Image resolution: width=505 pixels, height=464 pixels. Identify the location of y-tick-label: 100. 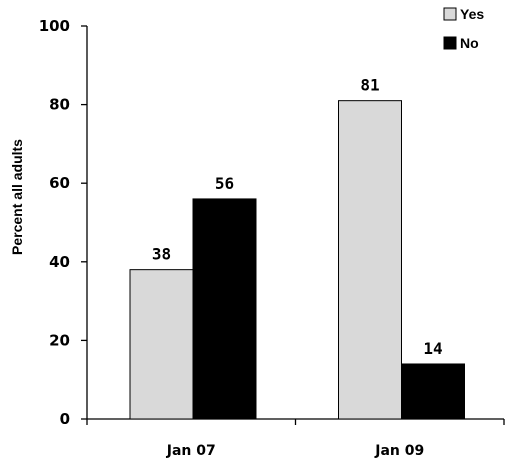
(54, 26).